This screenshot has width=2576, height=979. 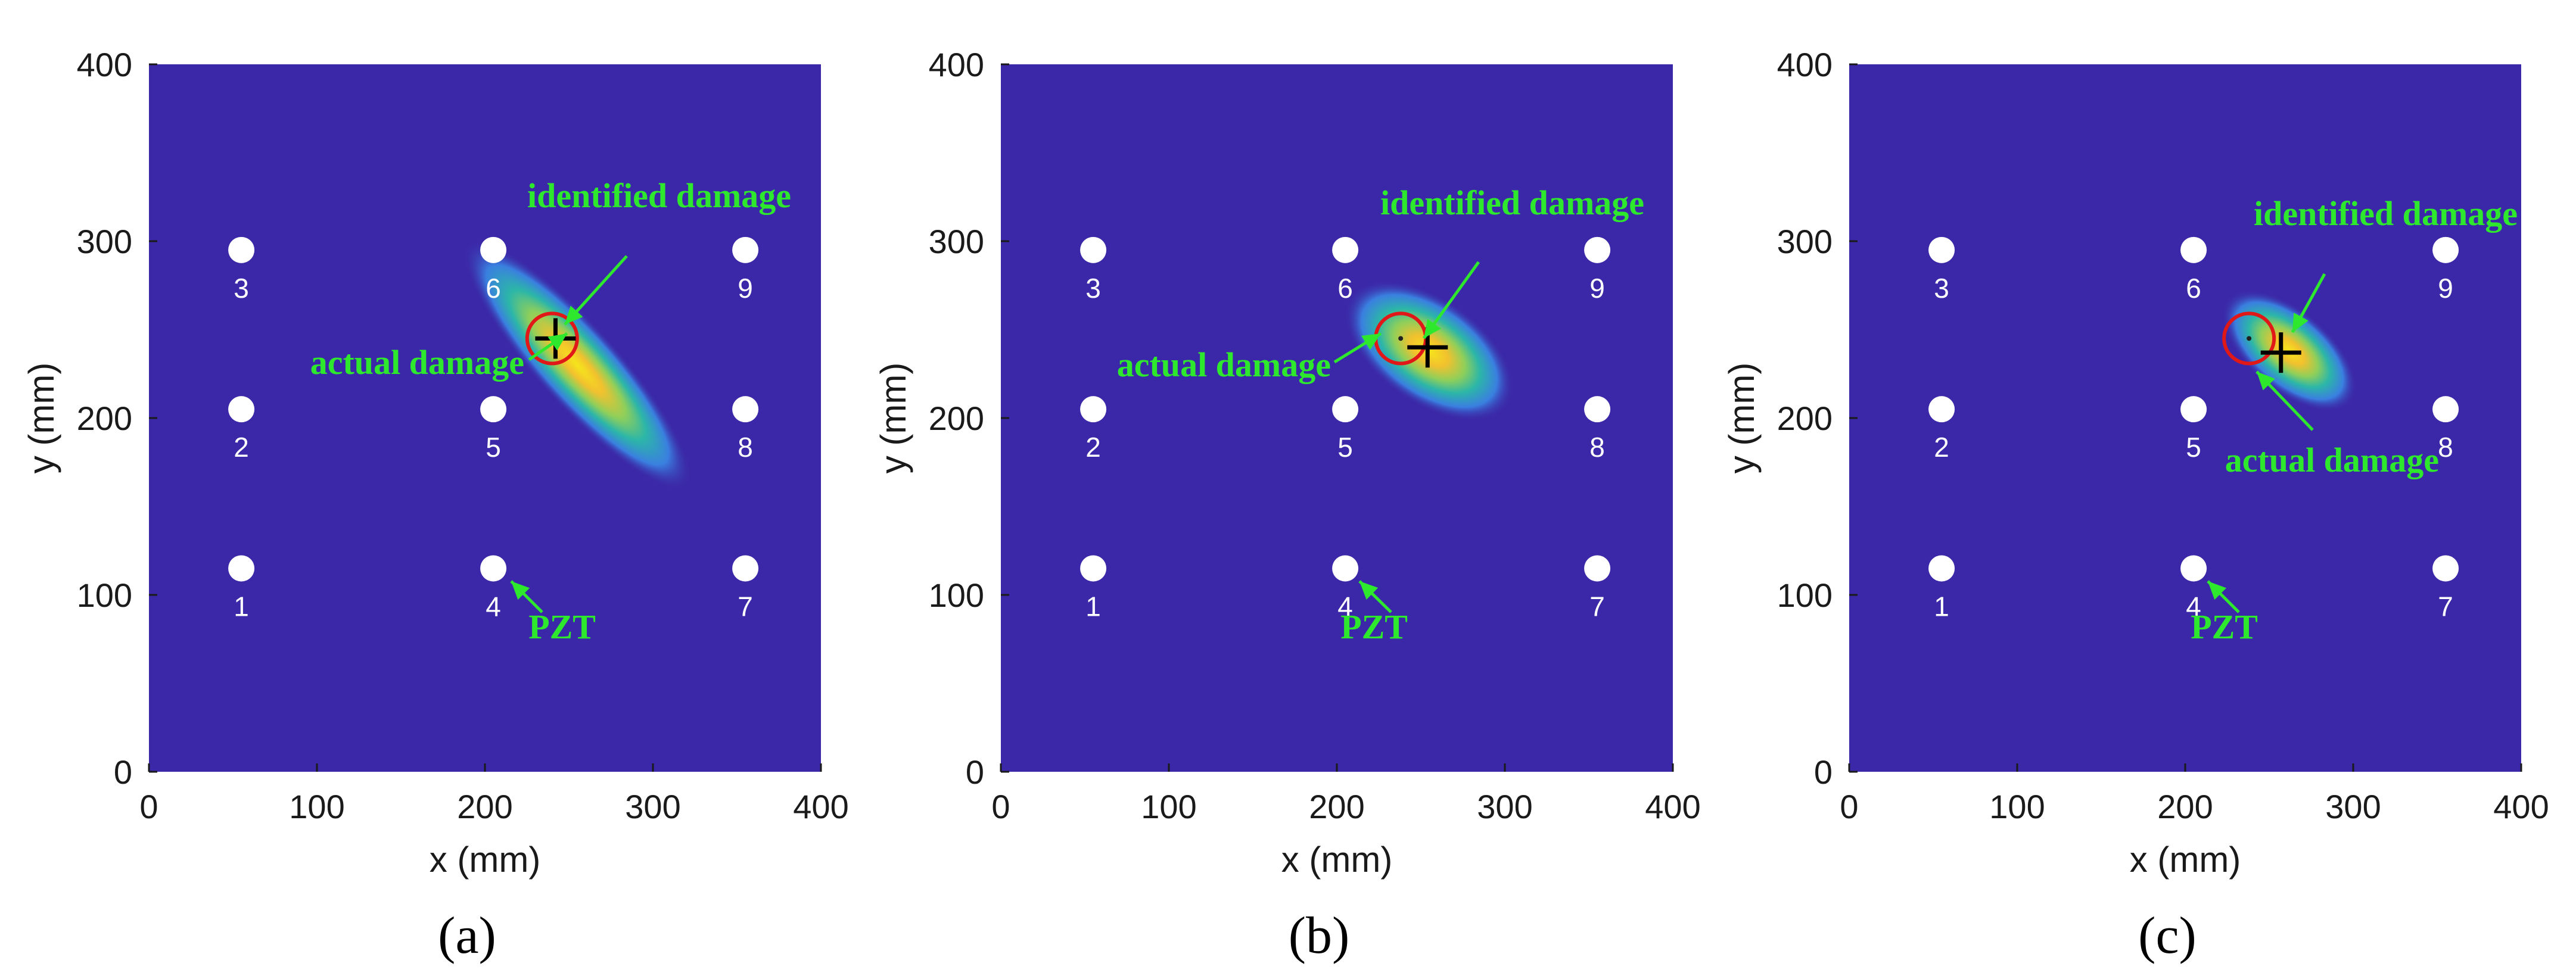 I want to click on y-tick-label: 200, so click(x=104, y=418).